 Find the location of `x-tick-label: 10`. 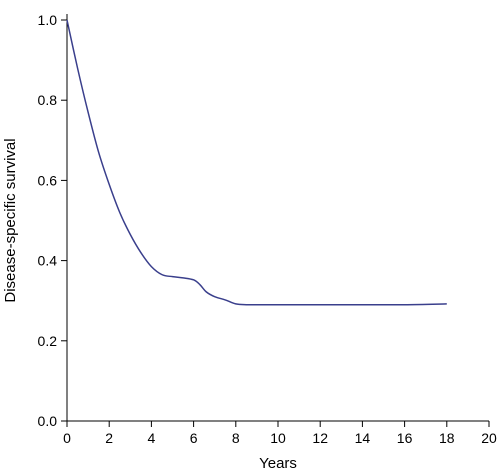

x-tick-label: 10 is located at coordinates (278, 438).